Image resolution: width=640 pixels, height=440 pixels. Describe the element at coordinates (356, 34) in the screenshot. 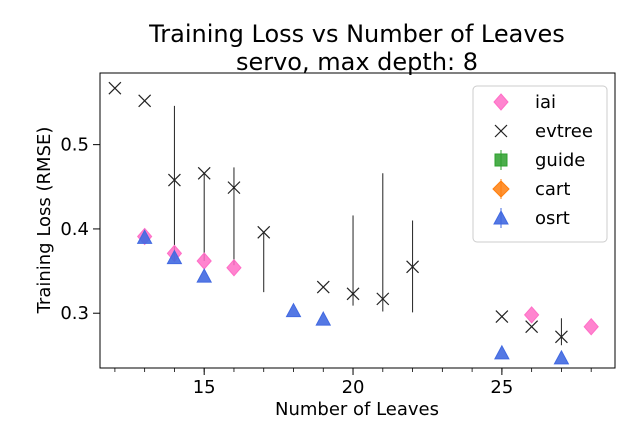

I see `chart-title: Training Loss vs Number of Leaves` at that location.